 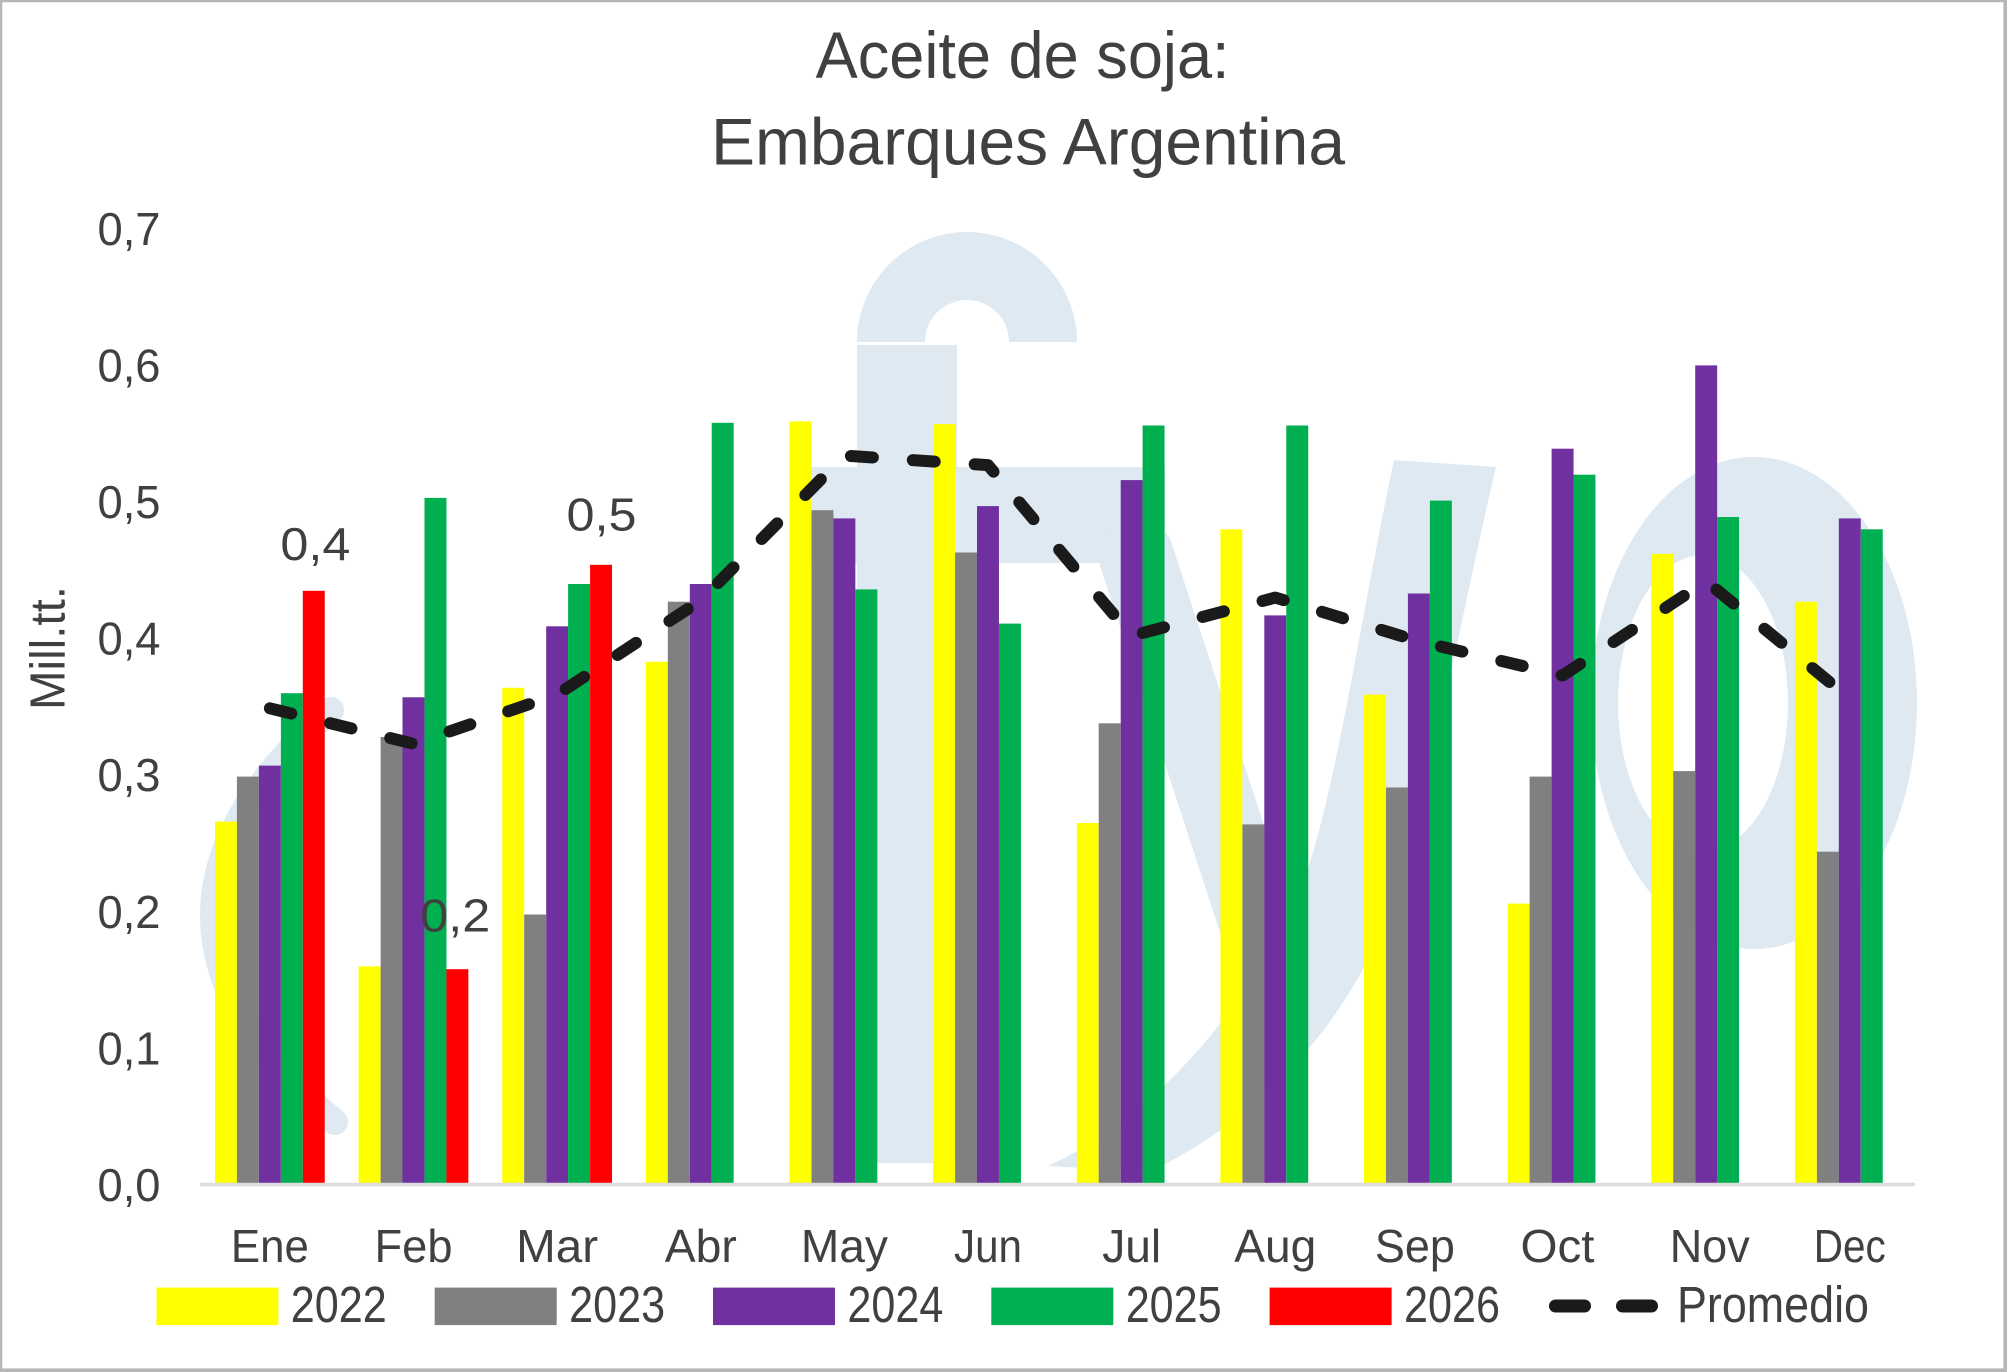 What do you see at coordinates (557, 1246) in the screenshot?
I see `svg-text: Mar` at bounding box center [557, 1246].